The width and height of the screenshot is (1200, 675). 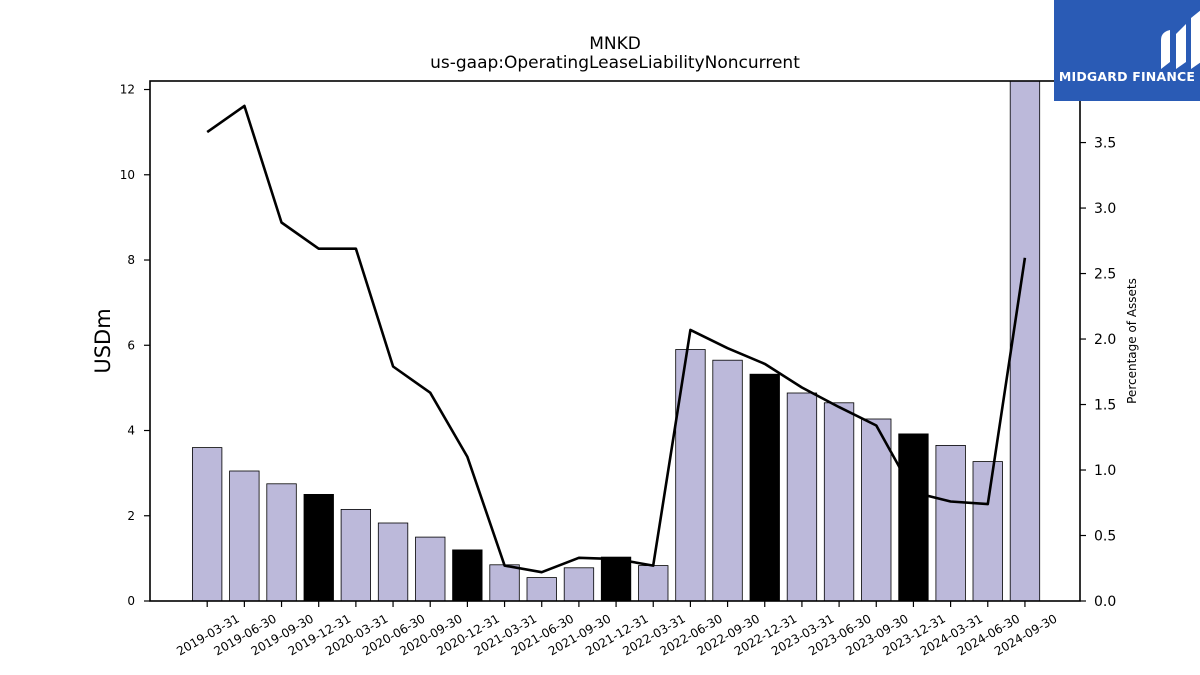 I want to click on left-tick-label: 0, so click(x=131, y=601).